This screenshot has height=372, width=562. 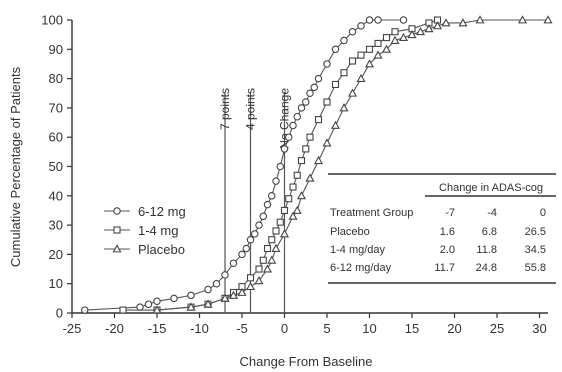 What do you see at coordinates (491, 188) in the screenshot?
I see `table-title: Change in ADAS-cog` at bounding box center [491, 188].